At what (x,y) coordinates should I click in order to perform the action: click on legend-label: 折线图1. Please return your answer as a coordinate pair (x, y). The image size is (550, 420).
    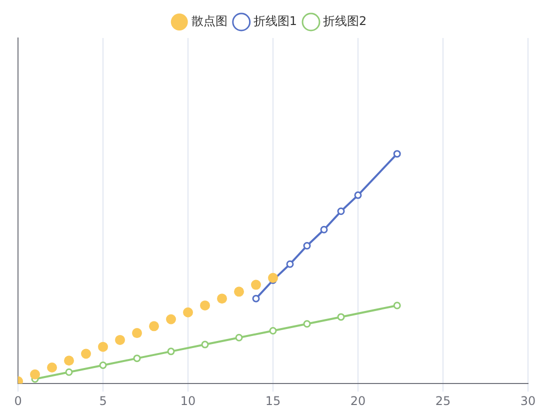
    Looking at the image, I should click on (275, 21).